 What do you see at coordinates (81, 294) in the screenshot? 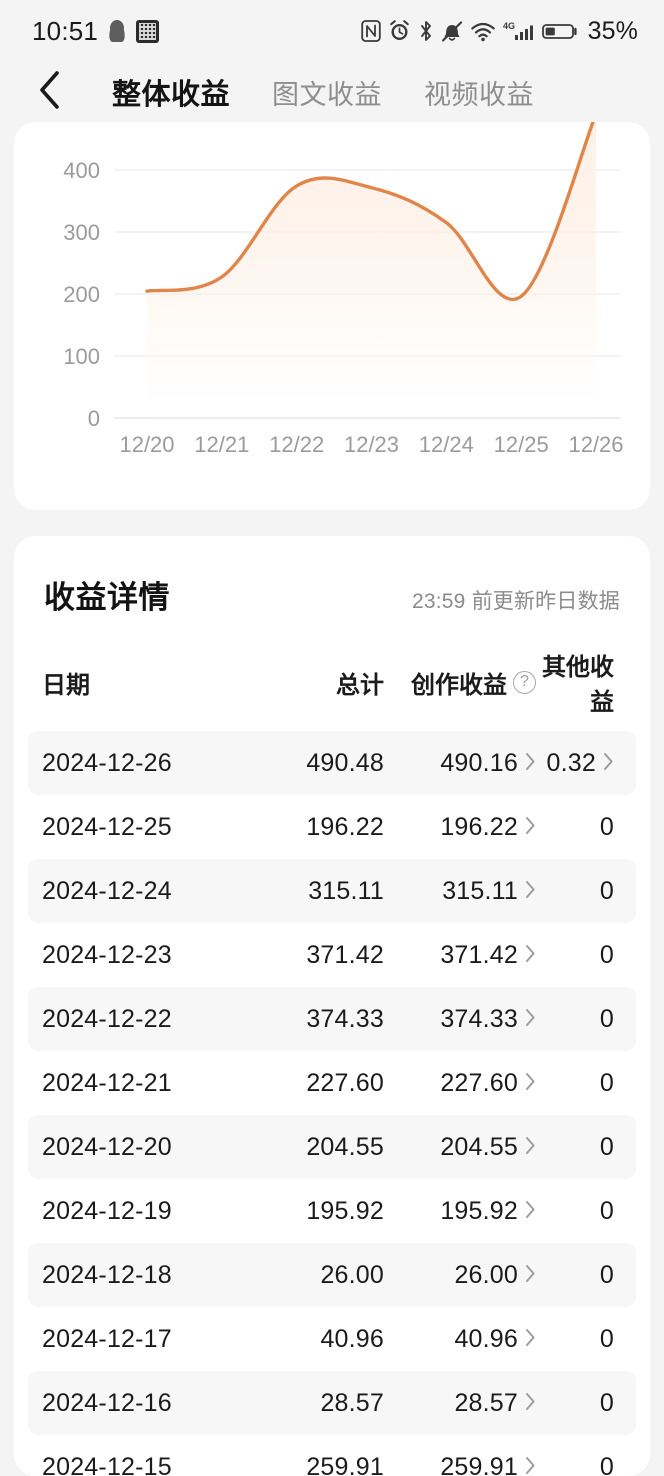
I see `chart-y-tick-label: 200` at bounding box center [81, 294].